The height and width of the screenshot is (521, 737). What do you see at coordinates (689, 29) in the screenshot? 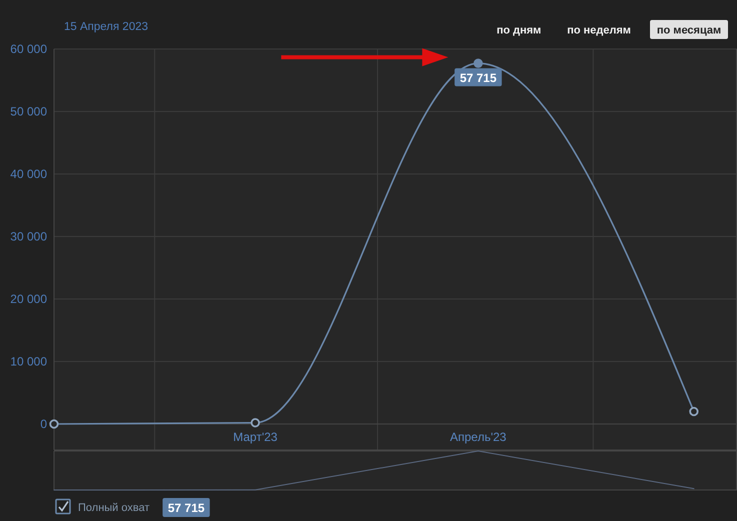
I see `button: по месяцам` at bounding box center [689, 29].